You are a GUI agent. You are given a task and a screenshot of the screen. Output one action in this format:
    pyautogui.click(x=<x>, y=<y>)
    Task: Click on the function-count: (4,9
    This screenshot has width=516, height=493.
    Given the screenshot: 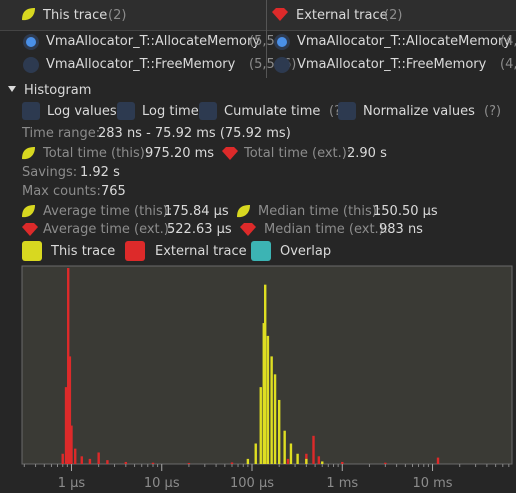 What is the action you would take?
    pyautogui.click(x=508, y=41)
    